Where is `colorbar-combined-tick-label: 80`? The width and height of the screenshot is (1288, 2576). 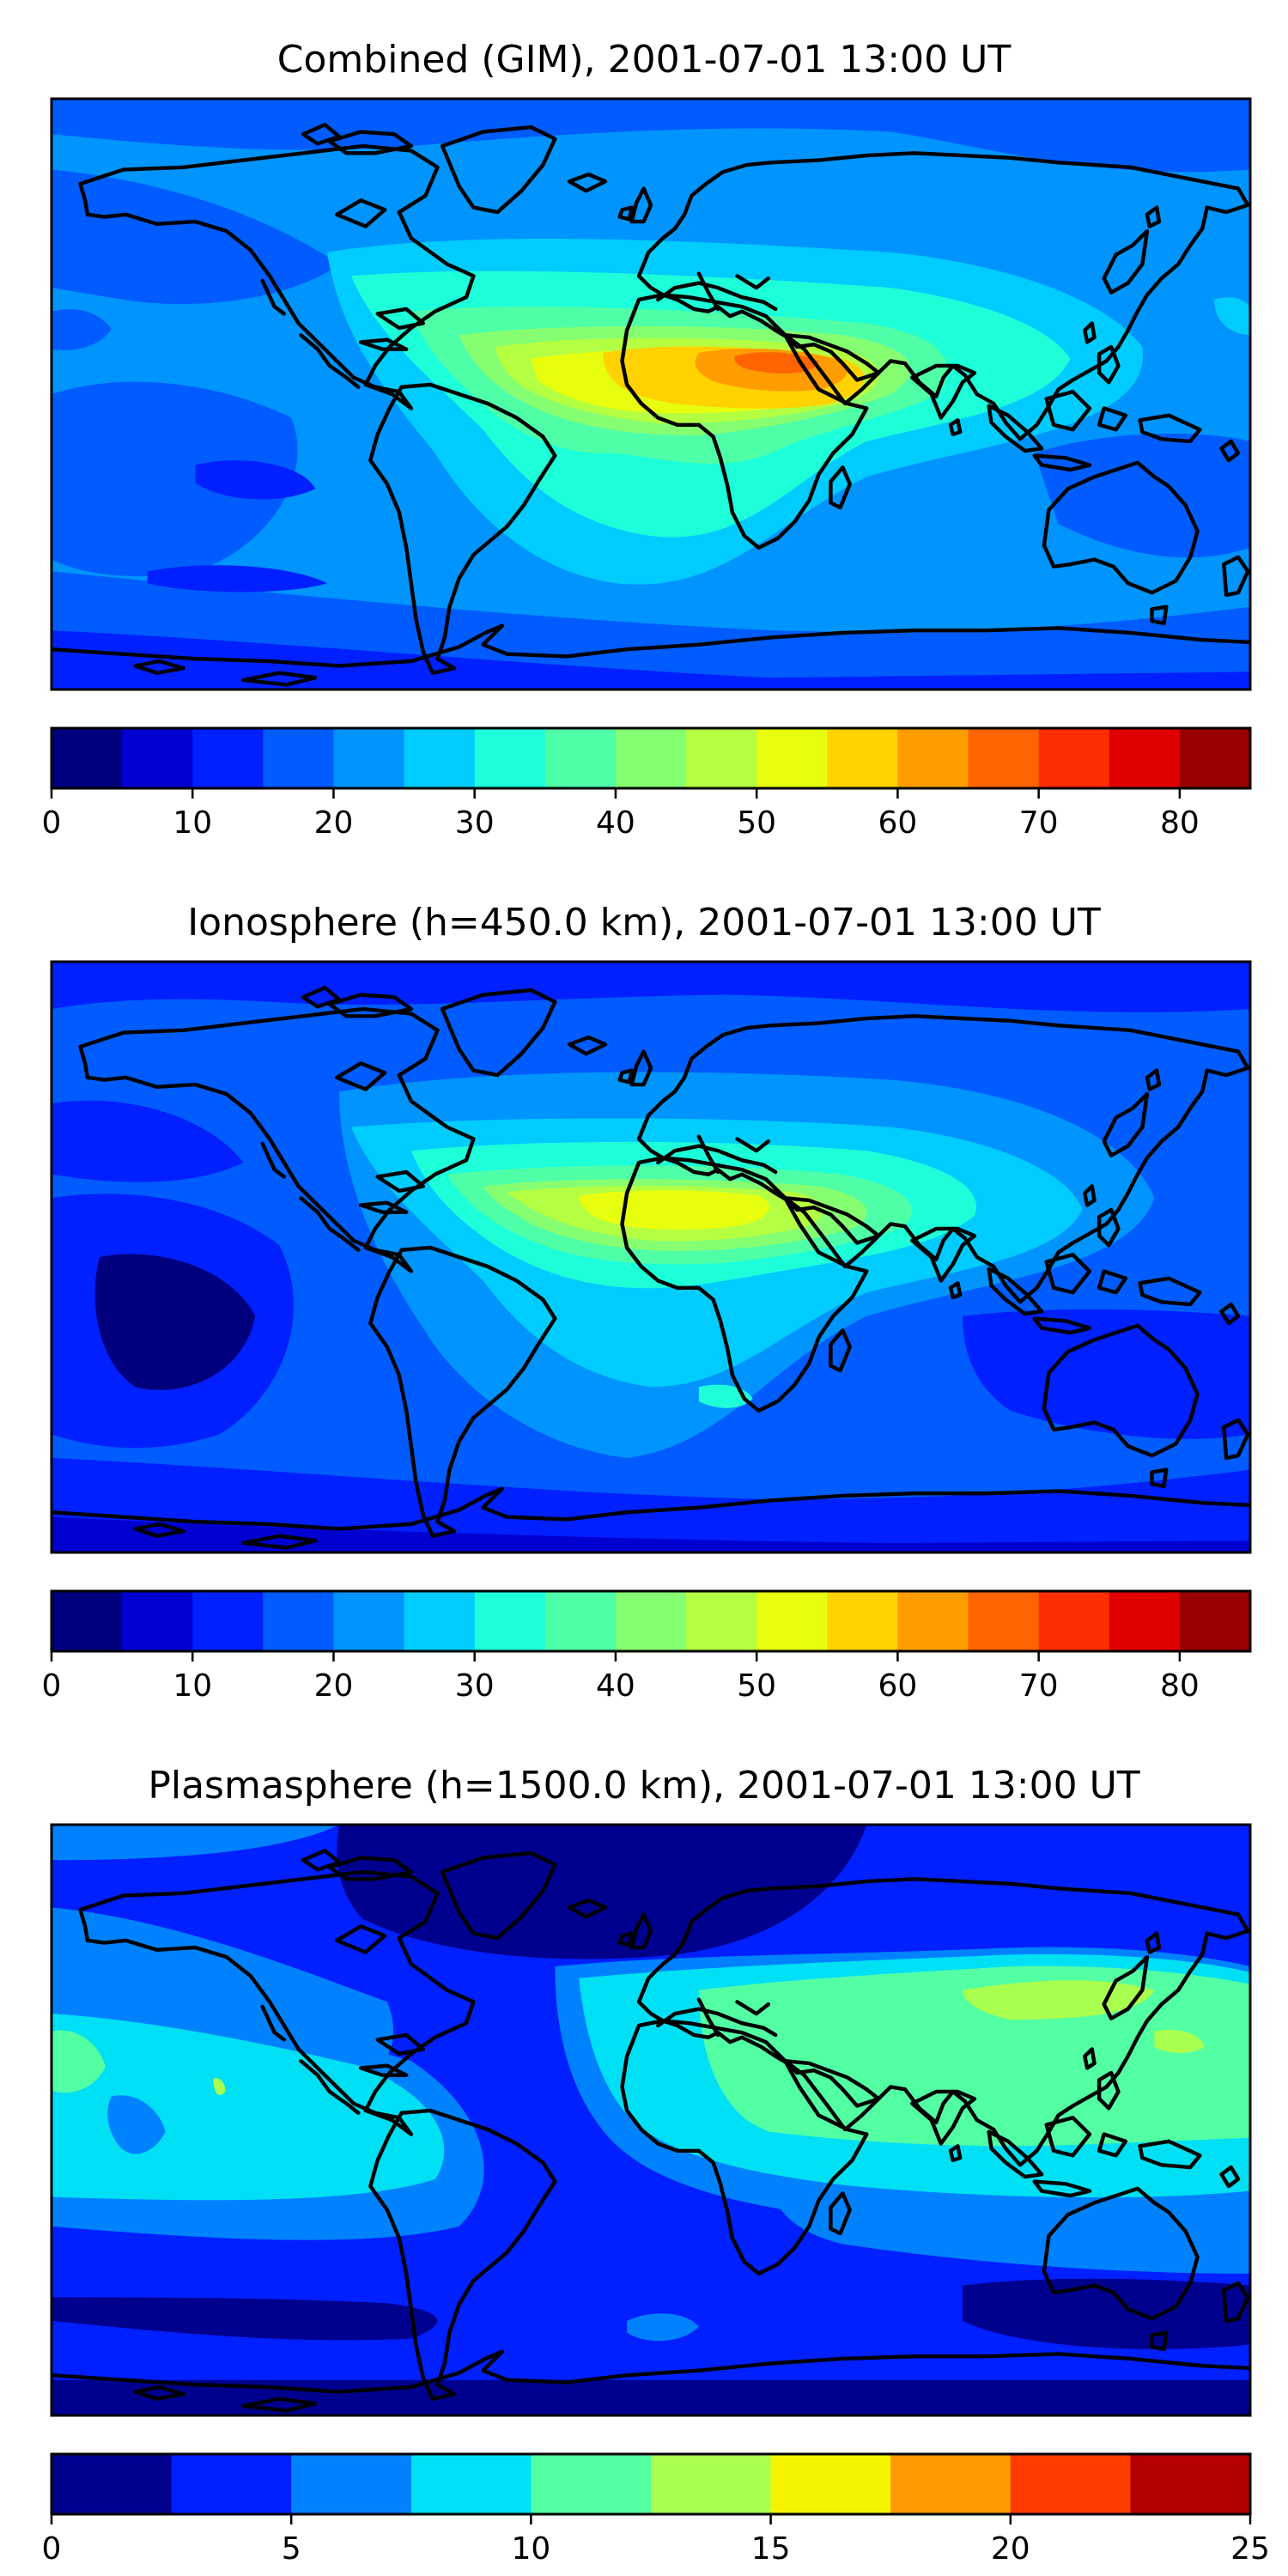
colorbar-combined-tick-label: 80 is located at coordinates (1180, 823).